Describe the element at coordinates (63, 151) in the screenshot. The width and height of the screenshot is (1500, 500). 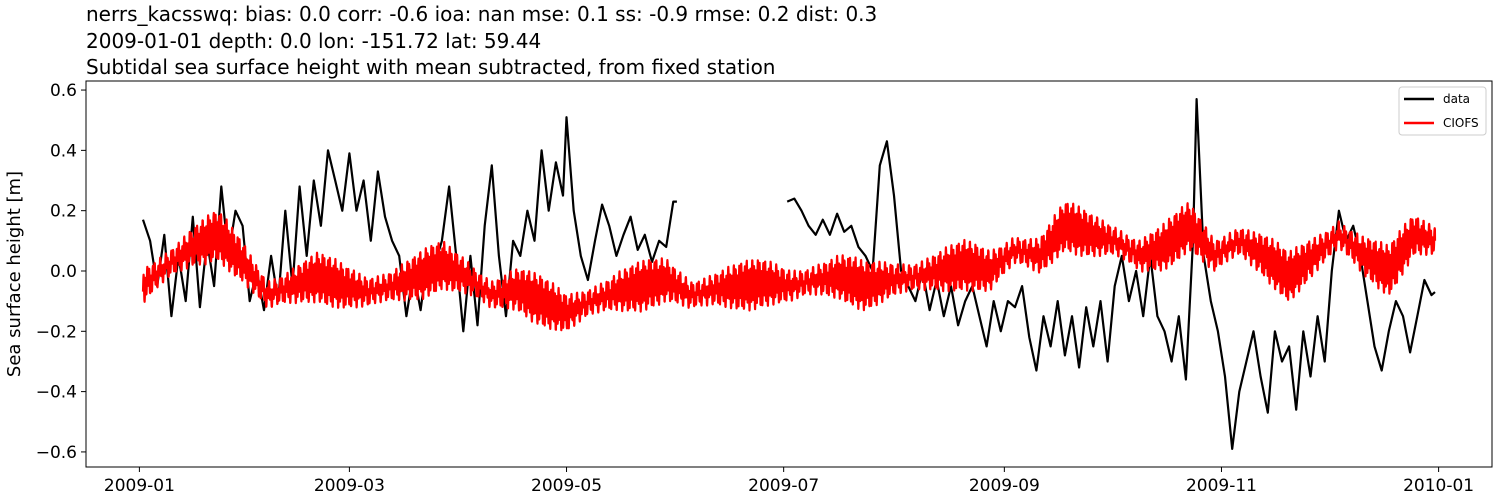
I see `y-tick-label: 0.4` at that location.